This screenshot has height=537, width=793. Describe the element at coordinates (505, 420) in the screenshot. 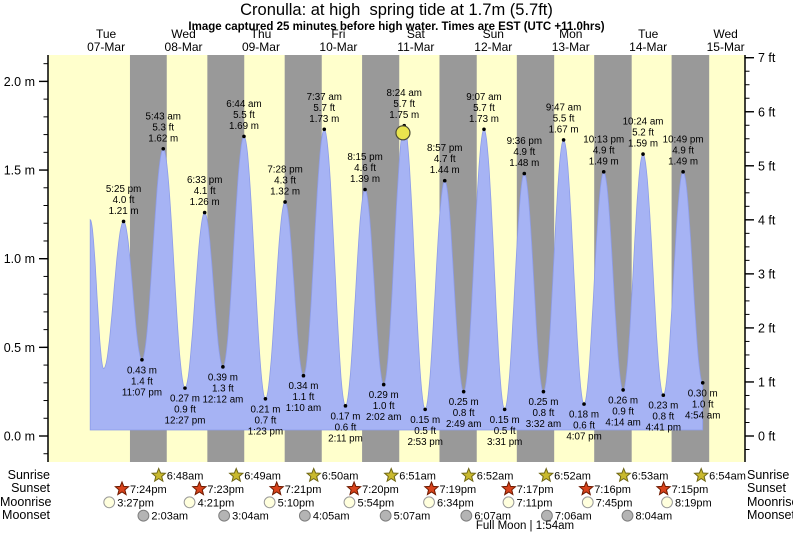

I see `tide-annotation-line: 0.15 m` at that location.